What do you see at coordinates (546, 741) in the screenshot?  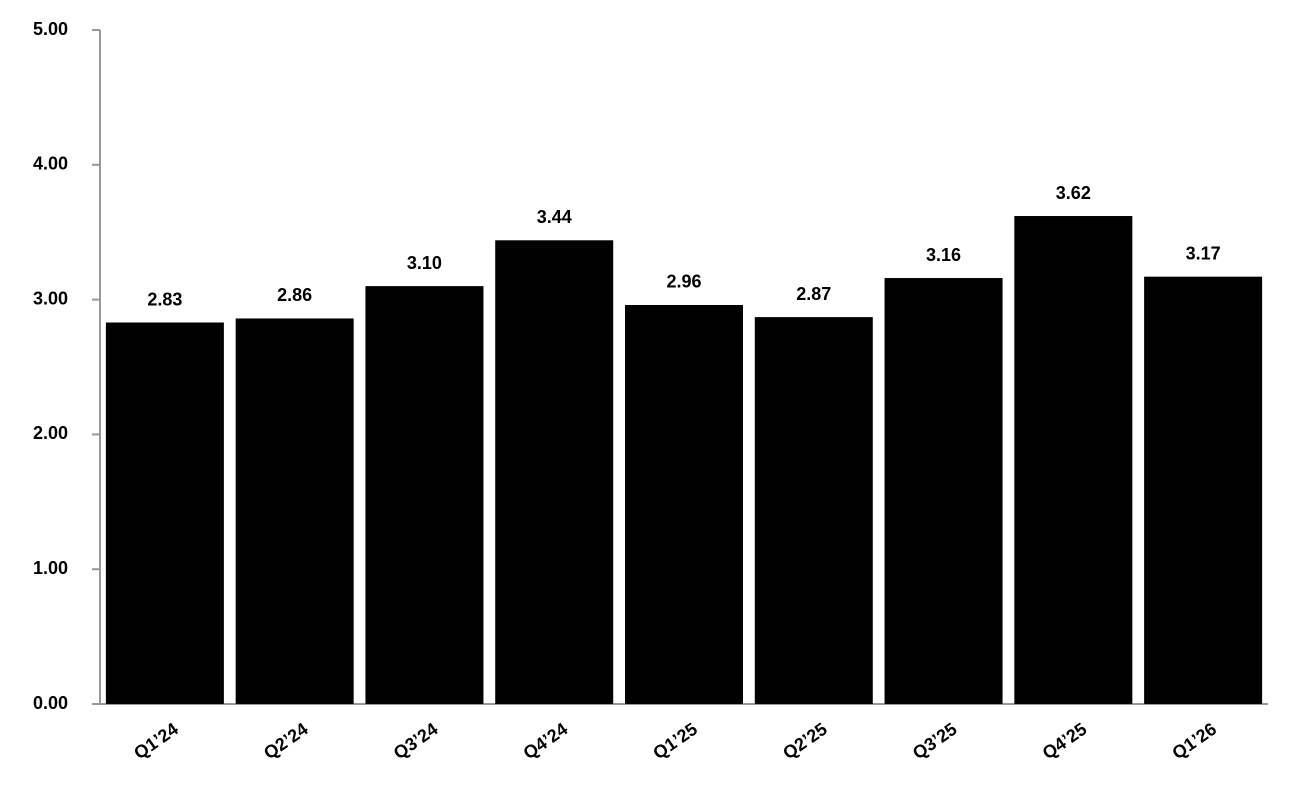 I see `x-tick-label: Q4’24` at bounding box center [546, 741].